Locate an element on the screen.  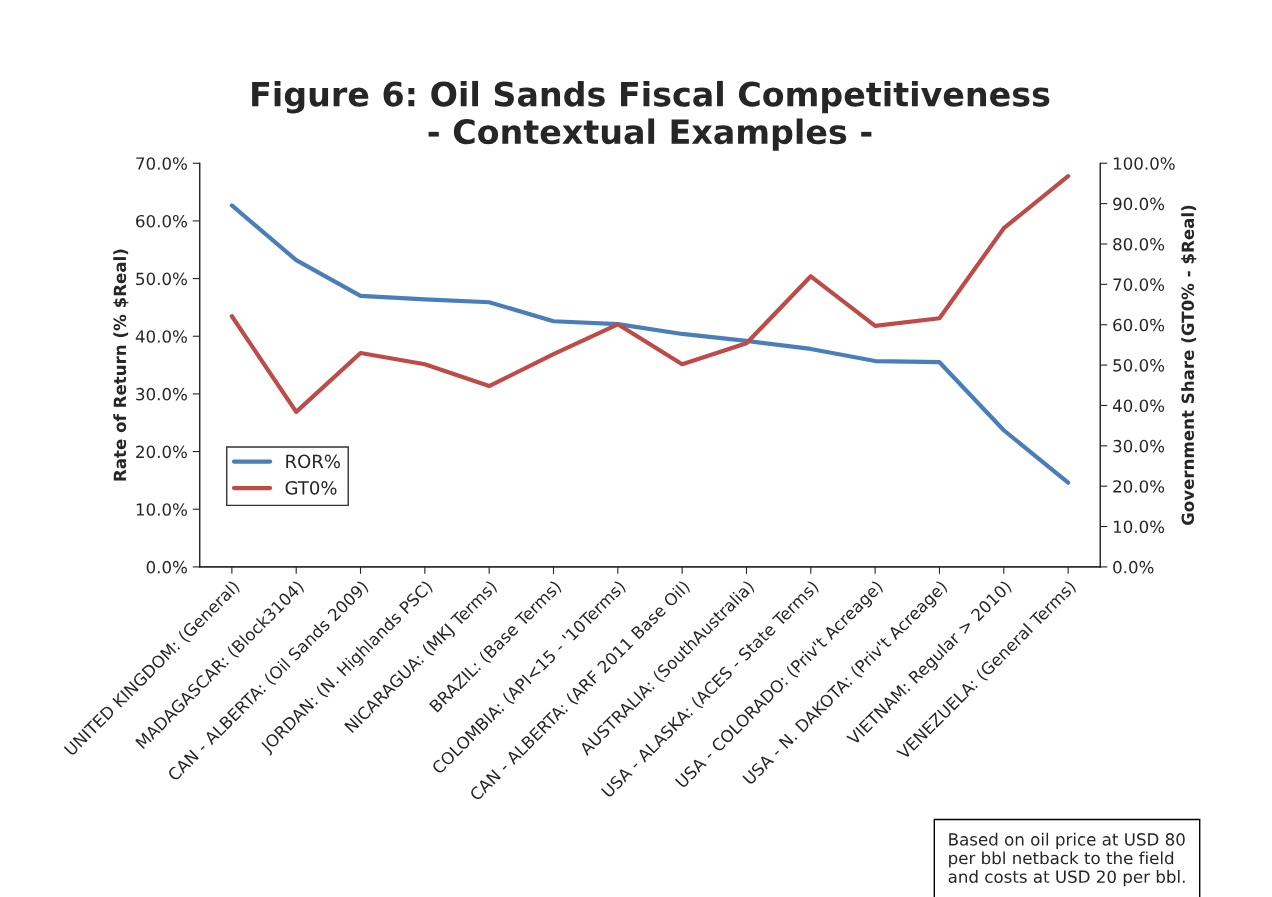
y-tick-label: 70.0% is located at coordinates (161, 163).